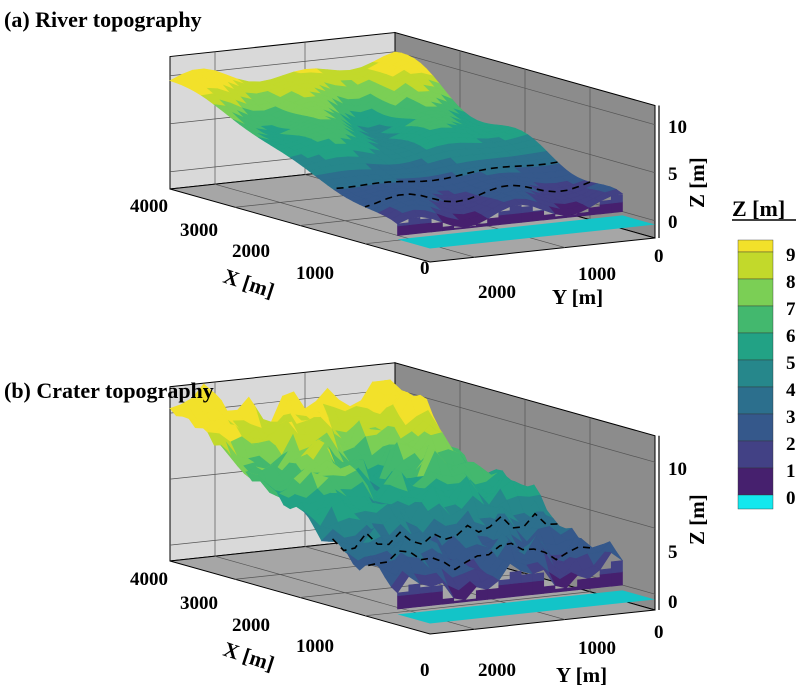 The width and height of the screenshot is (807, 689). Describe the element at coordinates (791, 309) in the screenshot. I see `colorbar-label: 7` at that location.